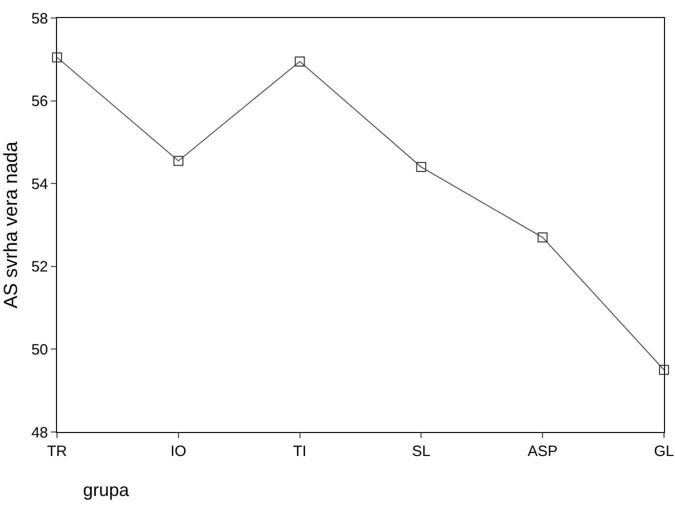 This screenshot has width=675, height=506. I want to click on x-tick-label: SL, so click(421, 451).